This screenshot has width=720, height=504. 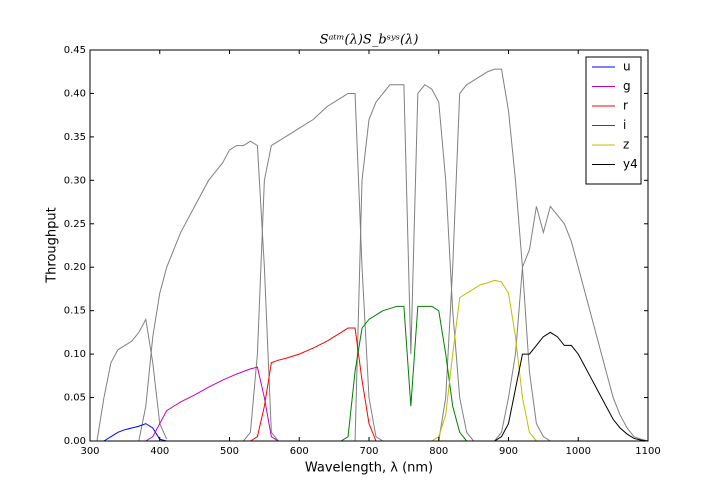 What do you see at coordinates (625, 106) in the screenshot?
I see `legend-label: r` at bounding box center [625, 106].